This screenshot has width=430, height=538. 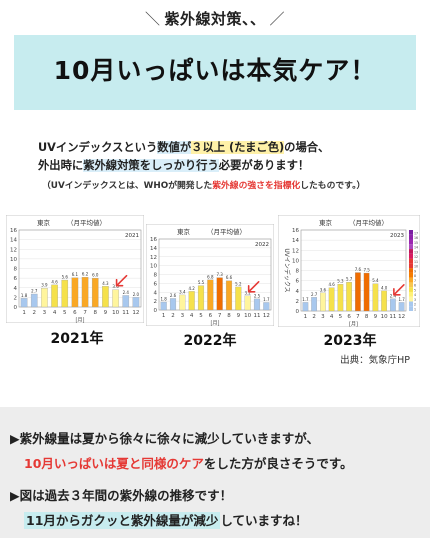 I want to click on summary-red-text: 10月いっぱいは夏と同様のケア, so click(x=114, y=463).